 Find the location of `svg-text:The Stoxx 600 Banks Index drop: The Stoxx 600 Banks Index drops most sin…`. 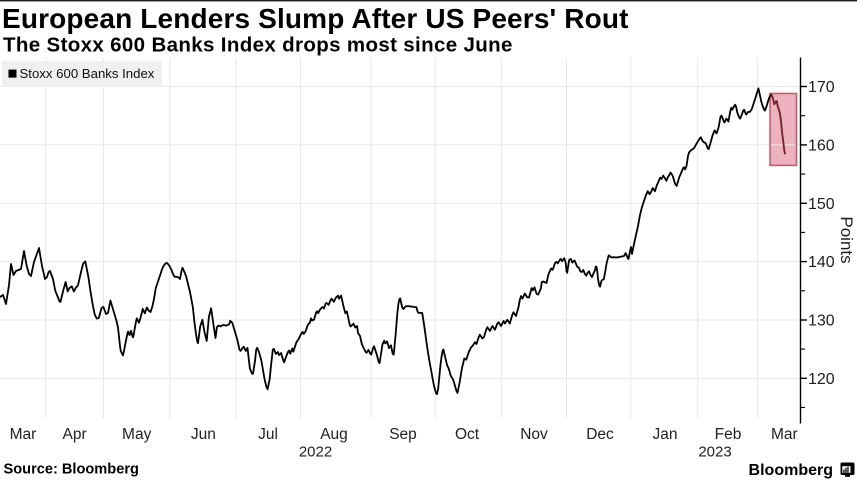

svg-text:The Stoxx 600 Banks Index drop: The Stoxx 600 Banks Index drops most sin… is located at coordinates (258, 45).